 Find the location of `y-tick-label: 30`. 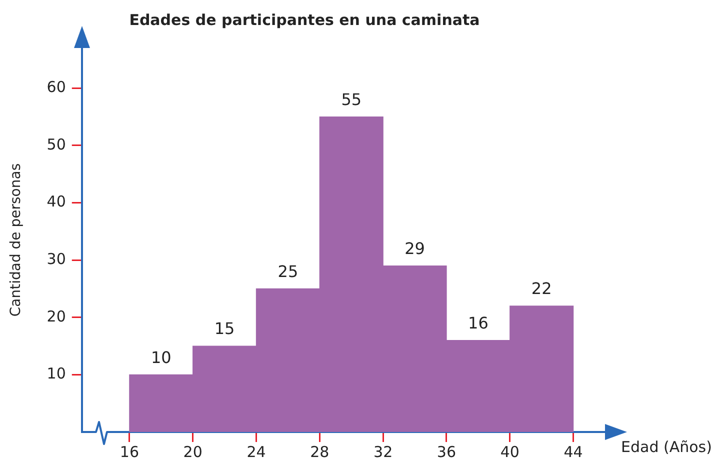

y-tick-label: 30 is located at coordinates (56, 259).